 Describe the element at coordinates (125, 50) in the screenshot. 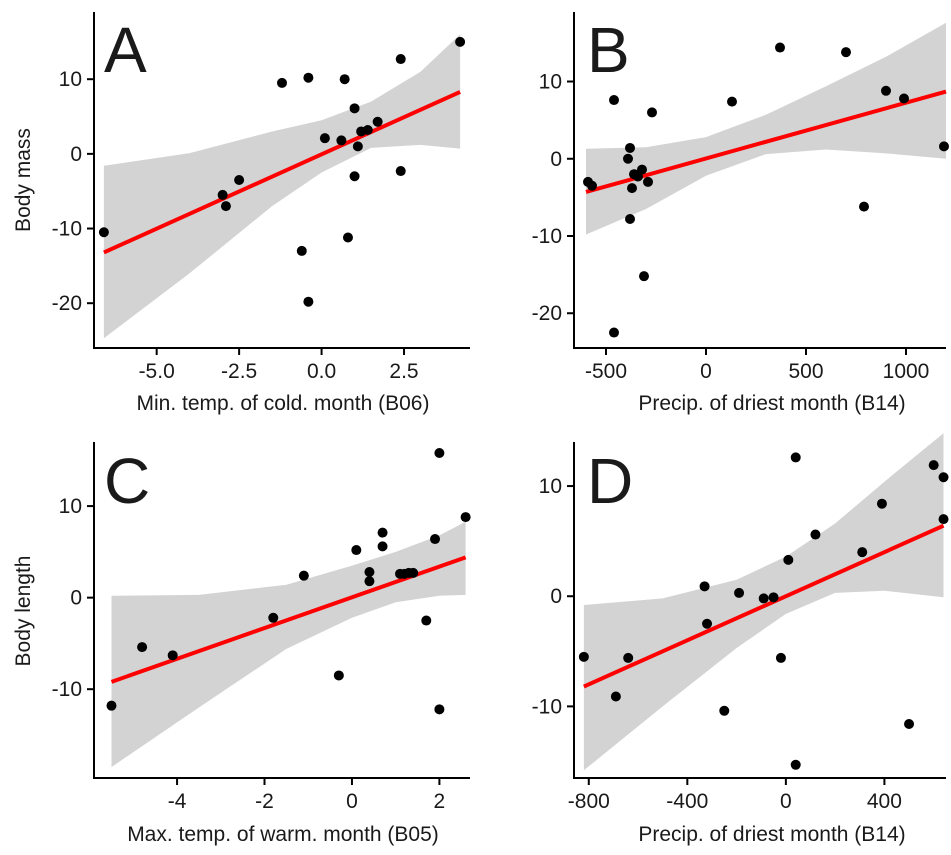

I see `panel-letter: A` at that location.